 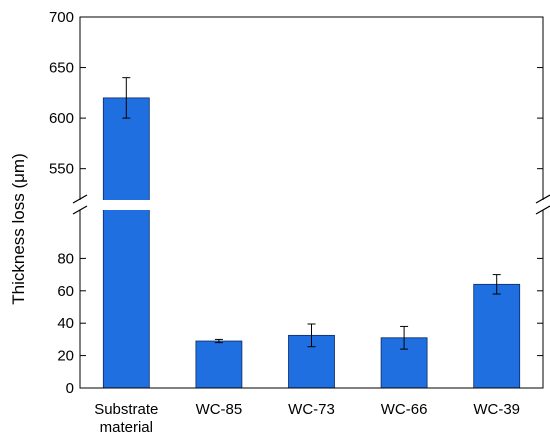 What do you see at coordinates (126, 427) in the screenshot?
I see `x-tick-label-0-line-1: material` at bounding box center [126, 427].